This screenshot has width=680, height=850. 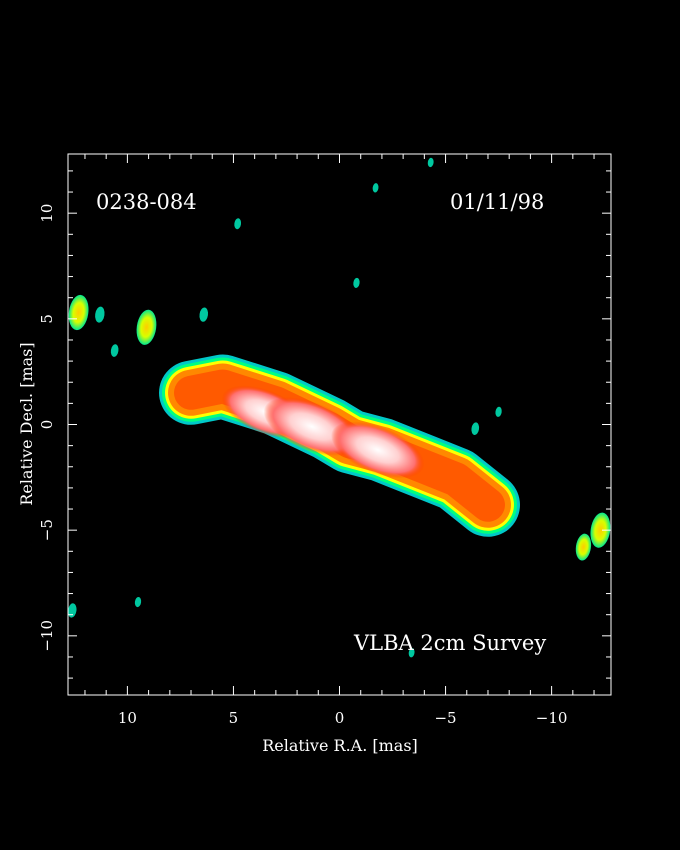 What do you see at coordinates (47, 425) in the screenshot?
I see `y-tick-label: 0` at bounding box center [47, 425].